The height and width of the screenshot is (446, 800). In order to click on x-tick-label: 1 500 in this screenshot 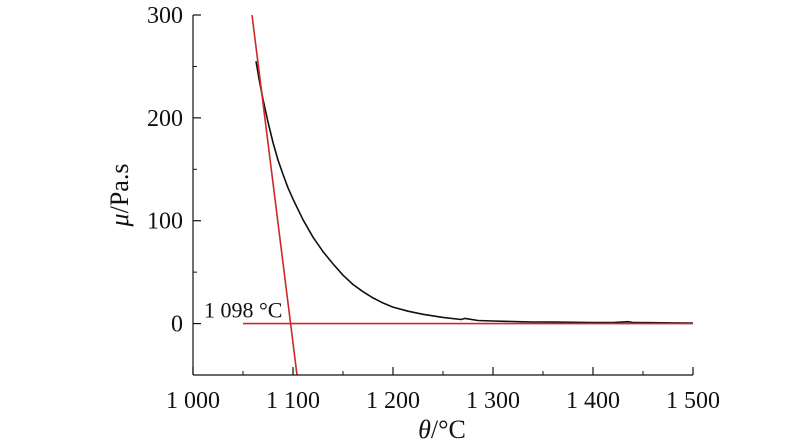, I will do `click(693, 401)`.